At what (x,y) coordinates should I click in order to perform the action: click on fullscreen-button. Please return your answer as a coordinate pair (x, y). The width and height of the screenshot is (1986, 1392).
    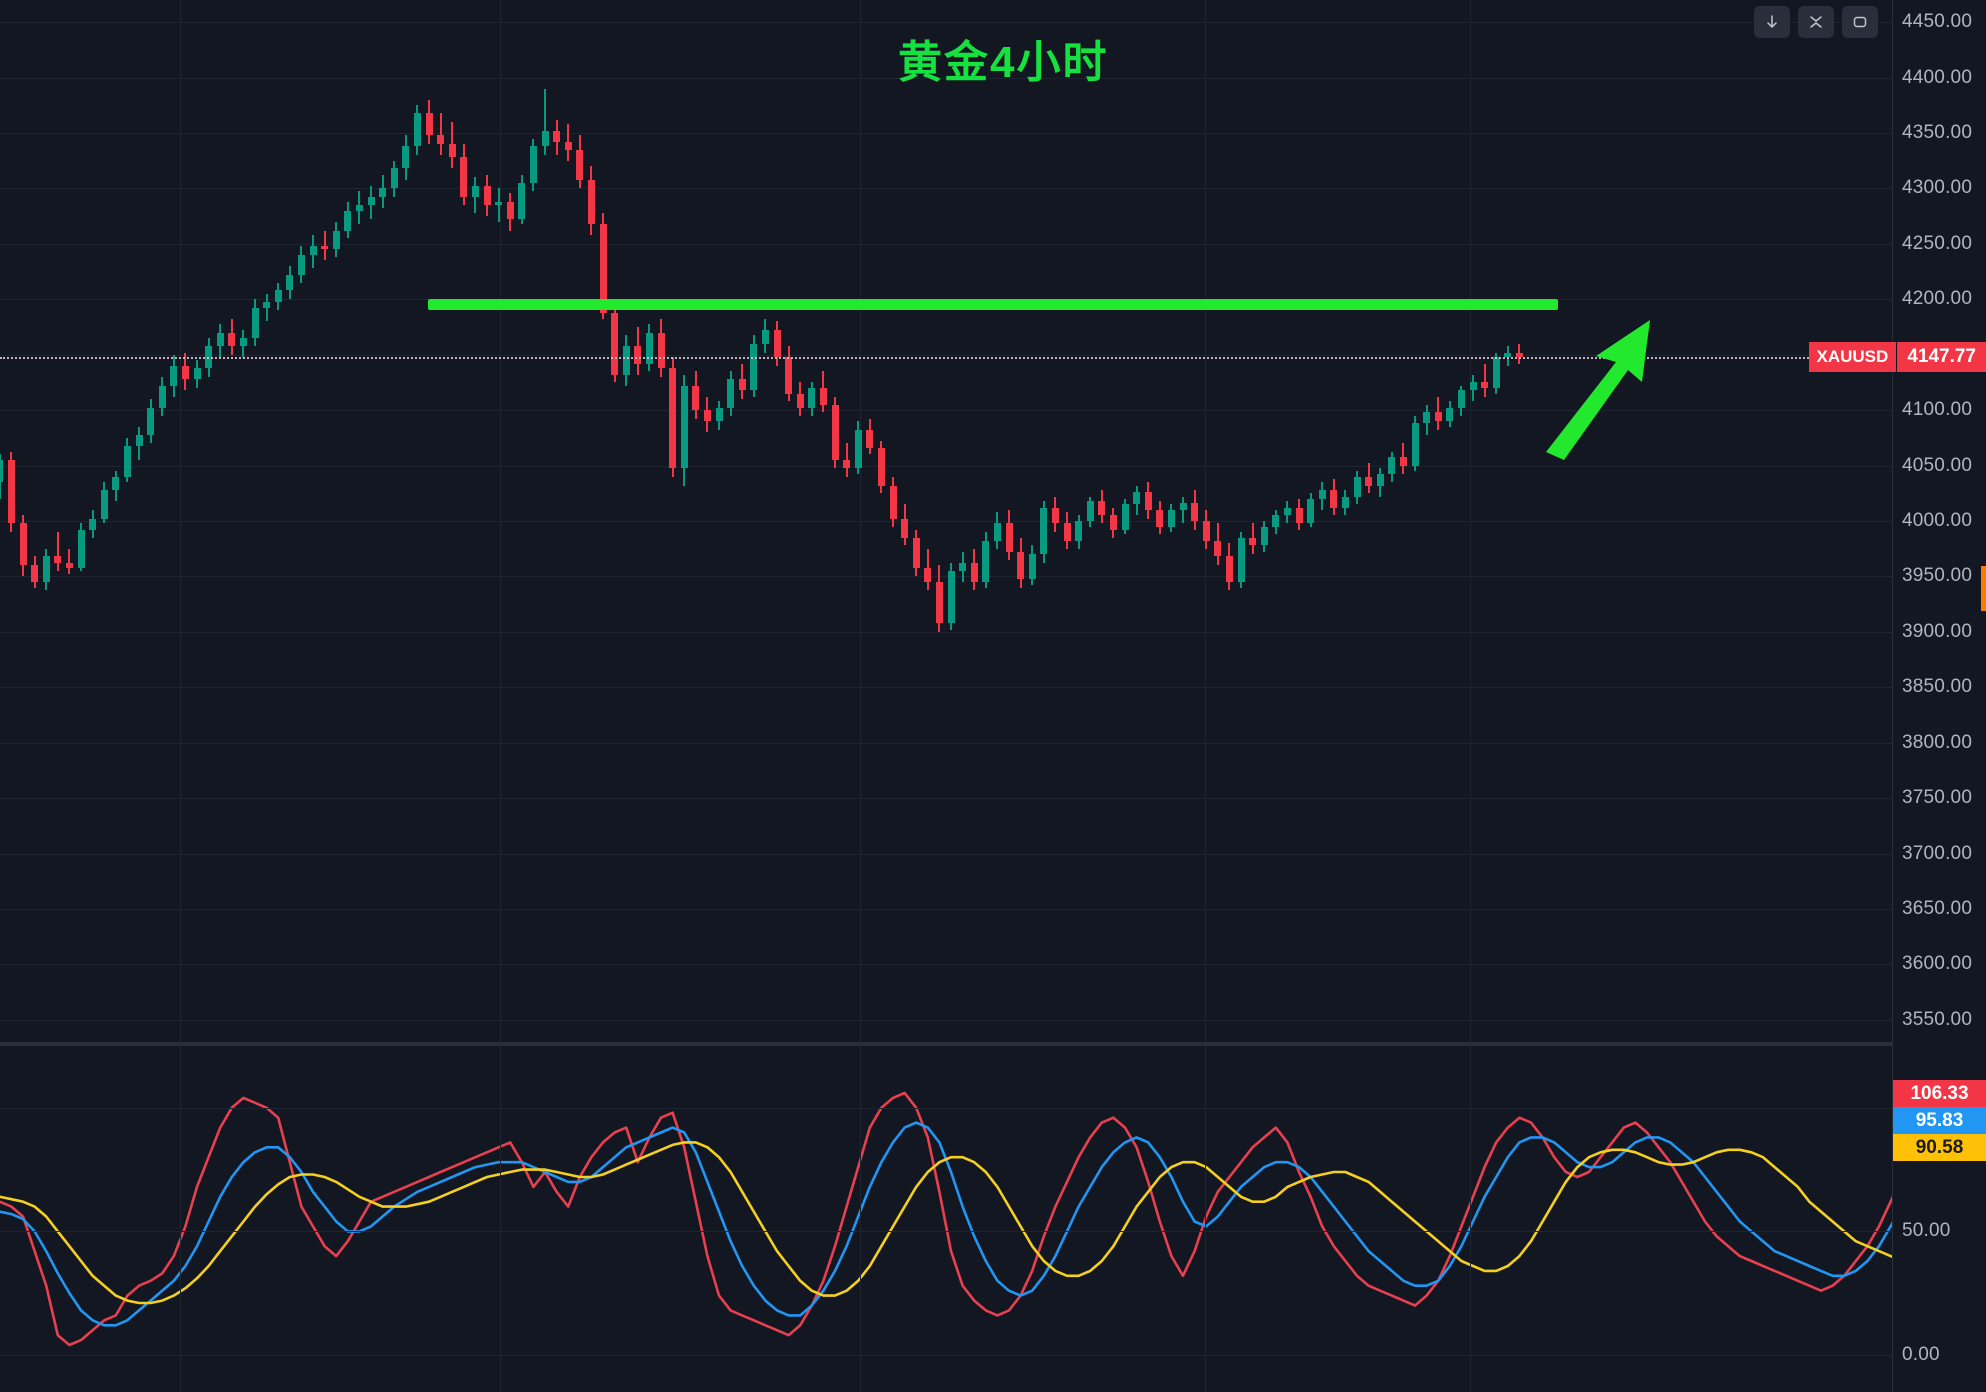
    Looking at the image, I should click on (1860, 22).